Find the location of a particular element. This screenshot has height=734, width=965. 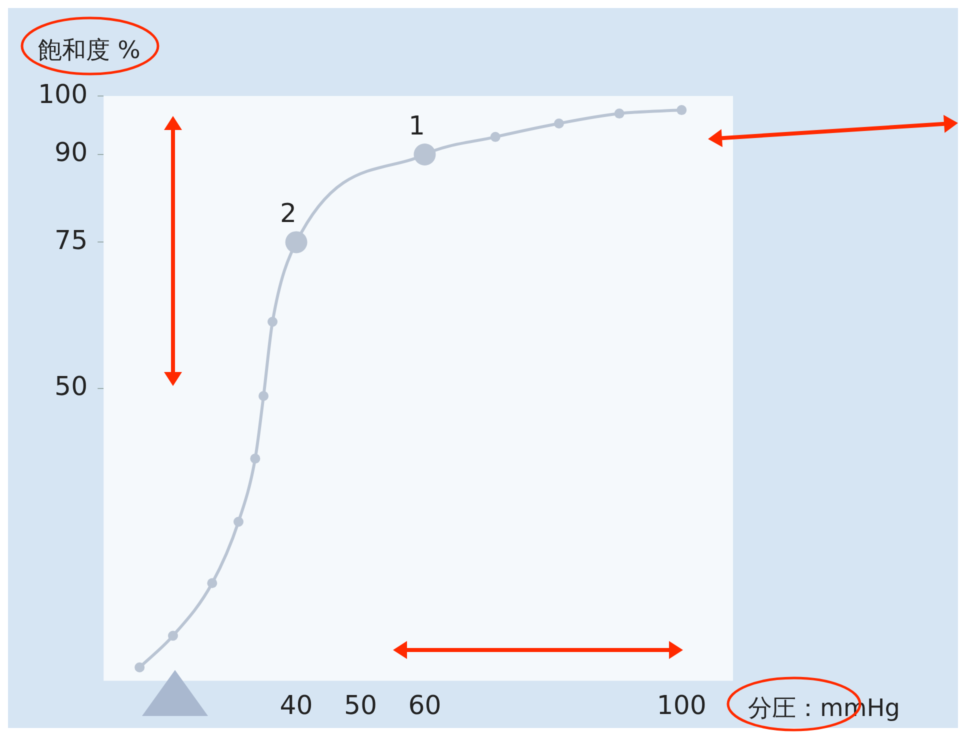

y-tick-label: 90 is located at coordinates (71, 153).